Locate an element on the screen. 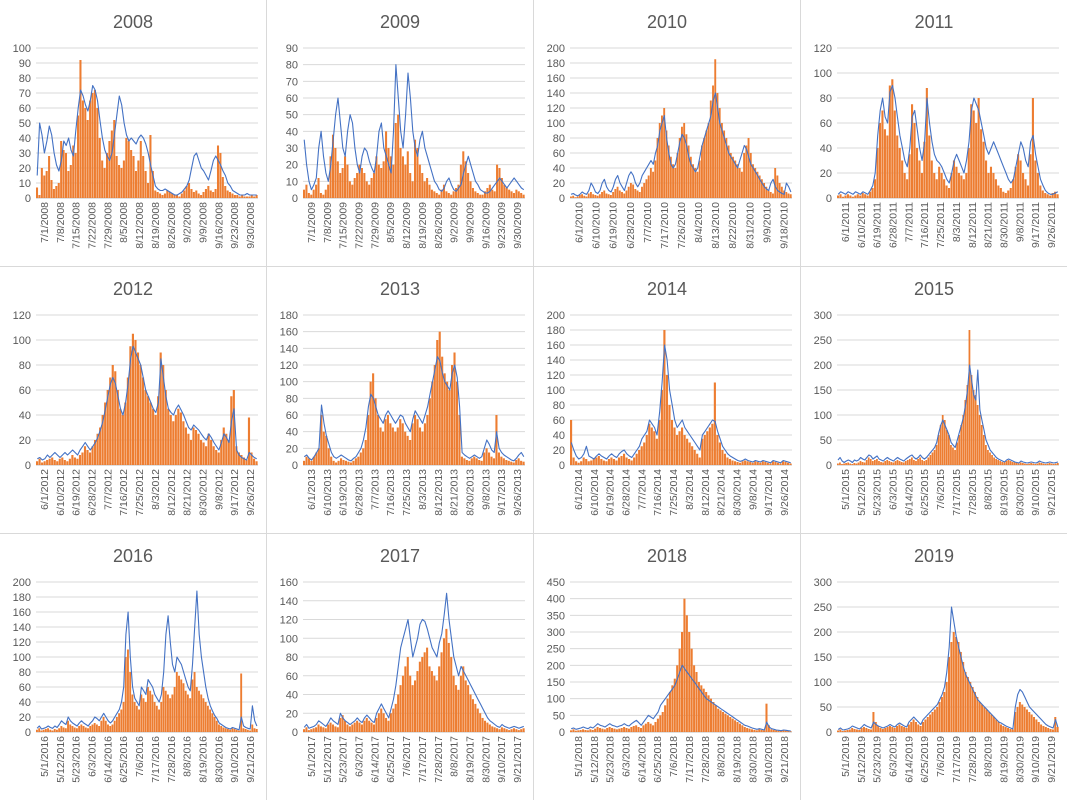  x-tick-label: 5/12/2017 is located at coordinates (328, 759).